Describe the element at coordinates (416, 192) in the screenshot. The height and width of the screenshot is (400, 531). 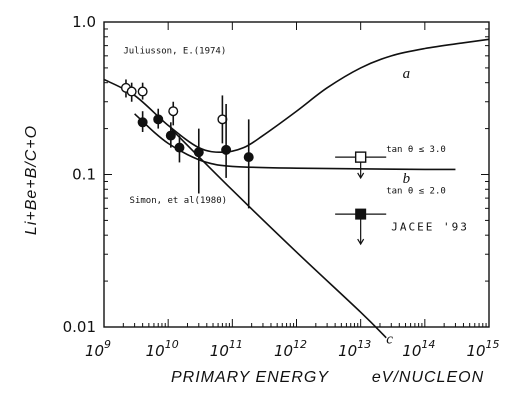
I see `annotation: tan θ ≤ 2.0` at that location.